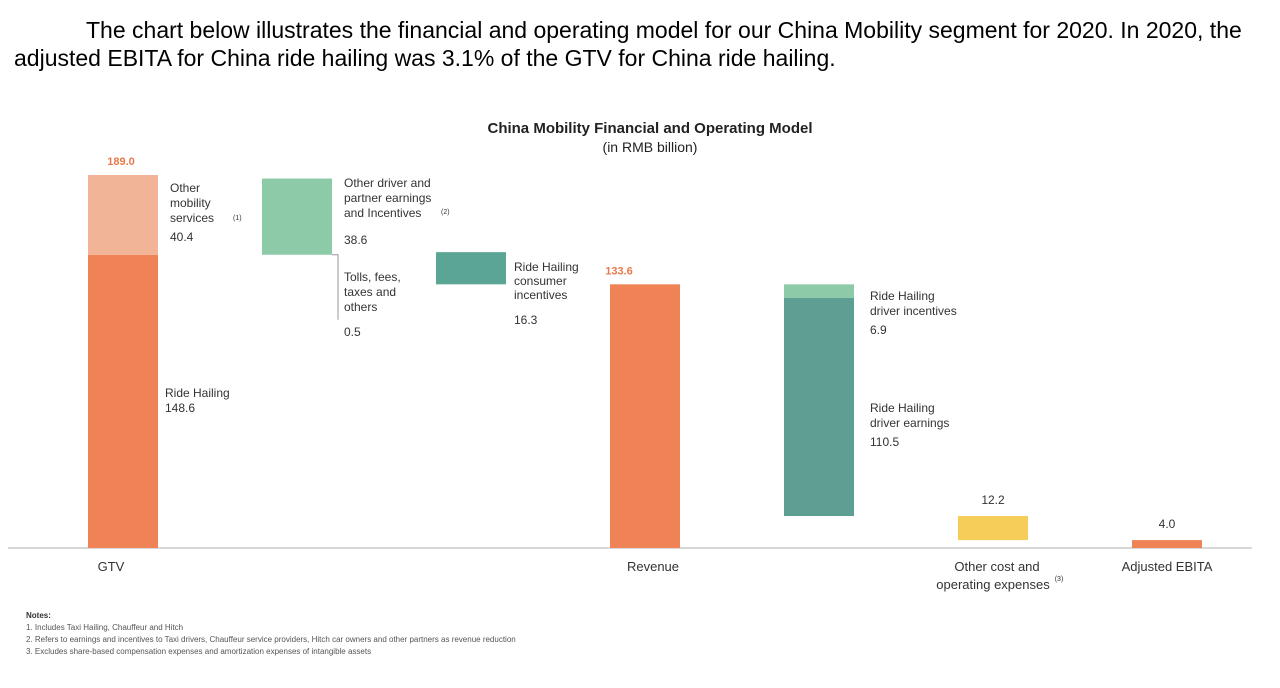  I want to click on bar-other-cost-and-operating-expenses, so click(993, 528).